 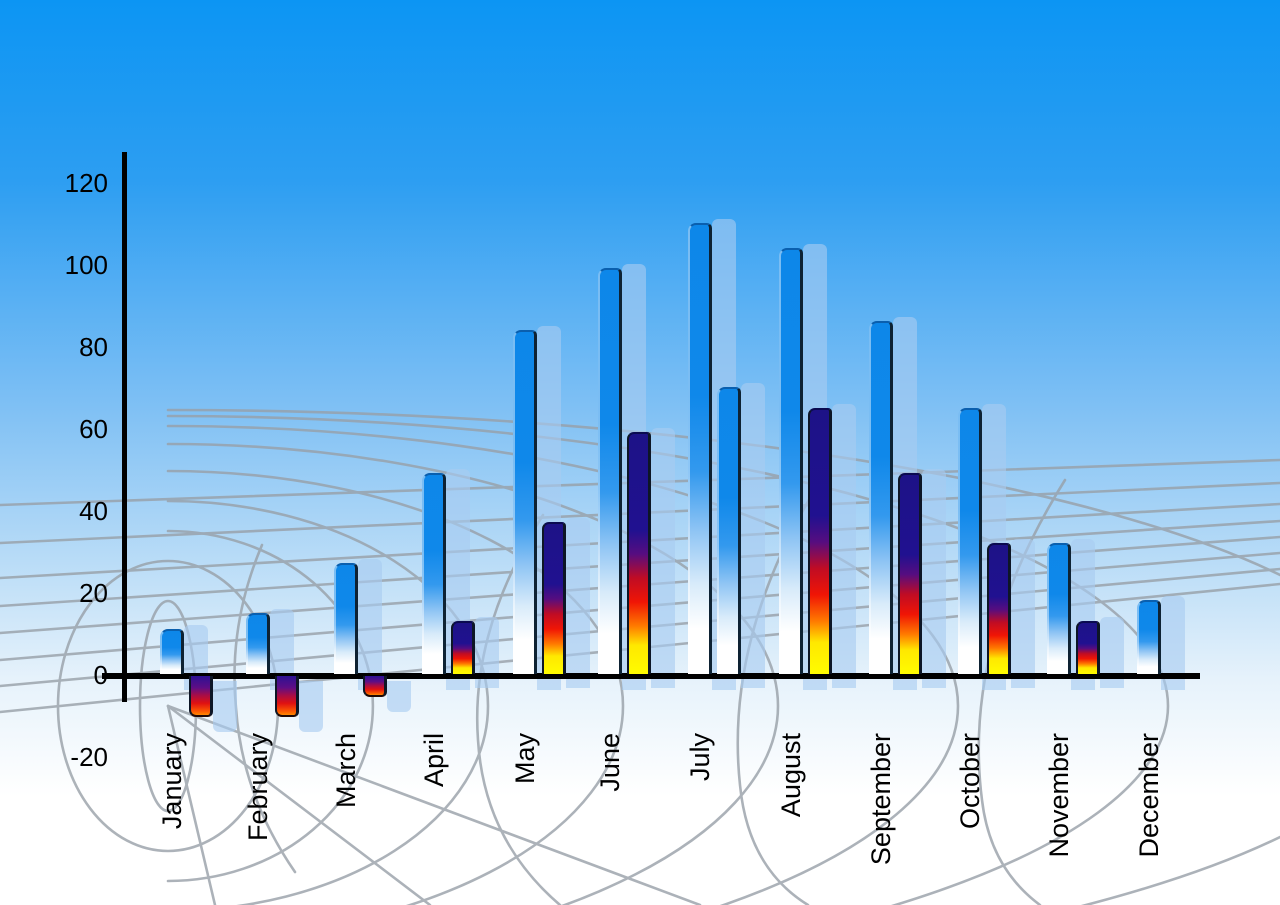 I want to click on bar-January, so click(x=172, y=651).